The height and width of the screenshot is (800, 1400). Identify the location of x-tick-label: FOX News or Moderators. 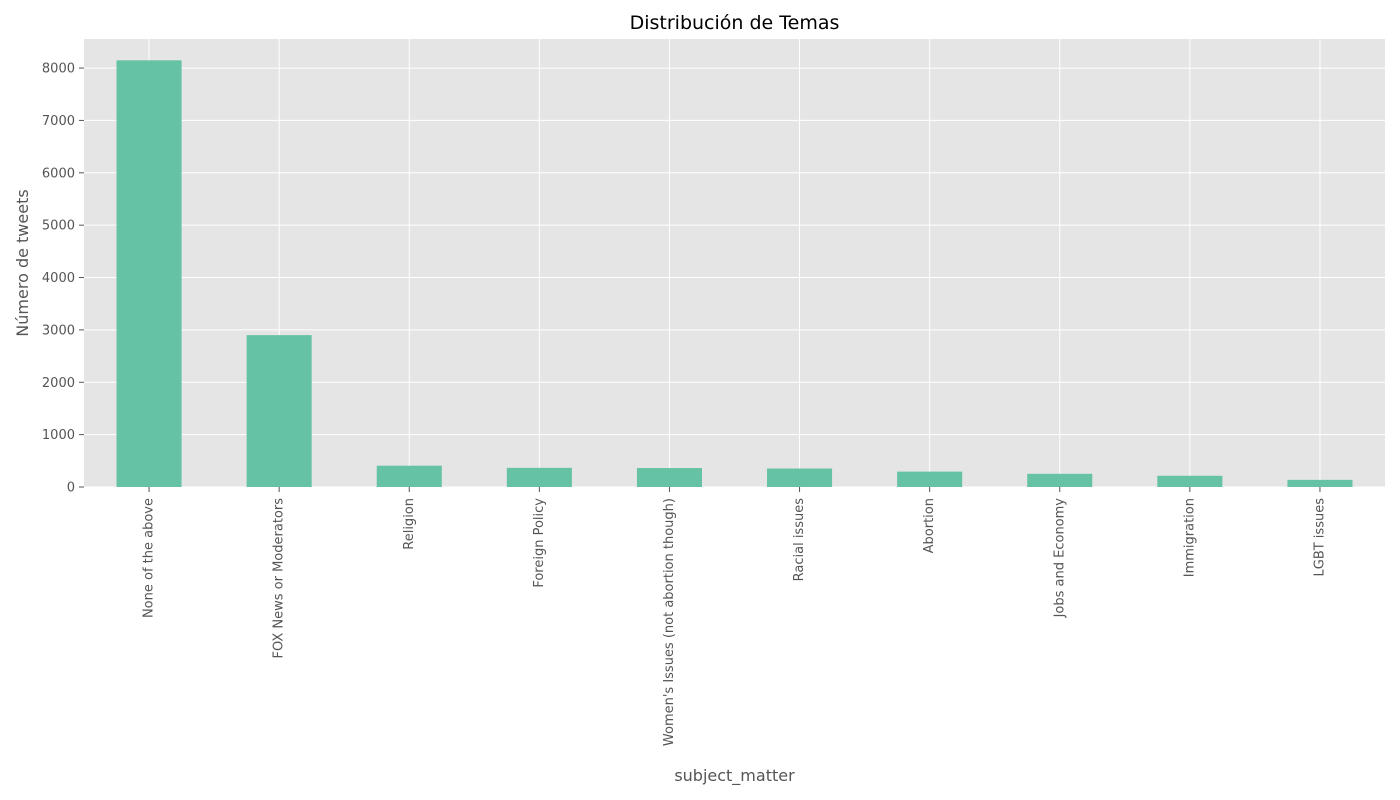
(279, 578).